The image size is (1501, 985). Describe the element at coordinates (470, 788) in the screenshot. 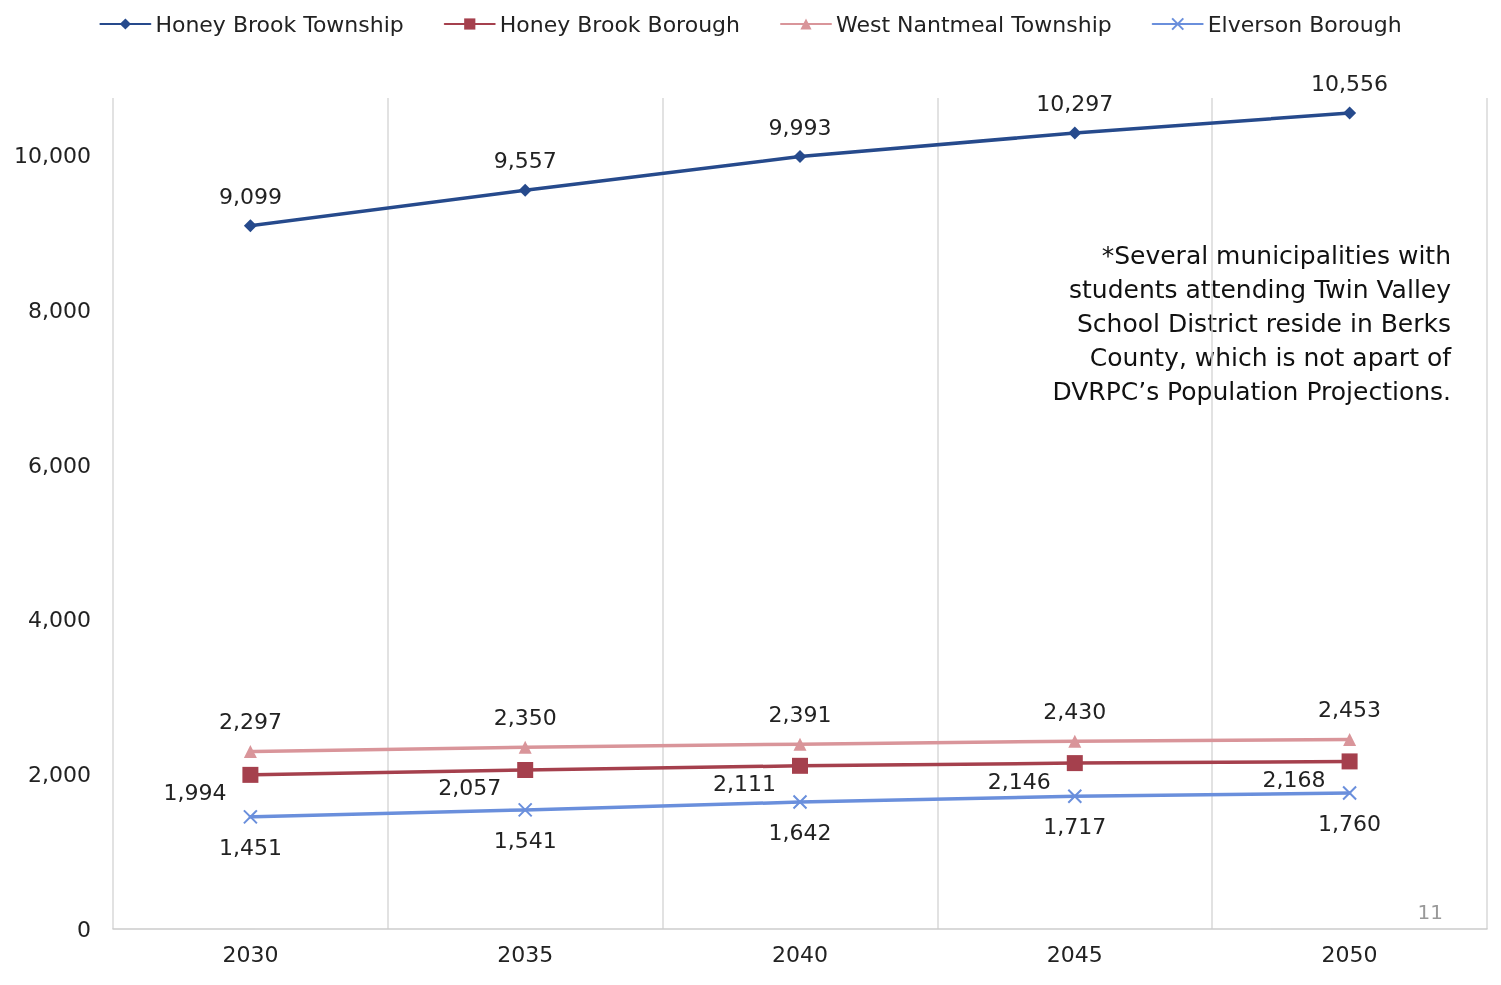

I see `data-label: 2,057` at that location.